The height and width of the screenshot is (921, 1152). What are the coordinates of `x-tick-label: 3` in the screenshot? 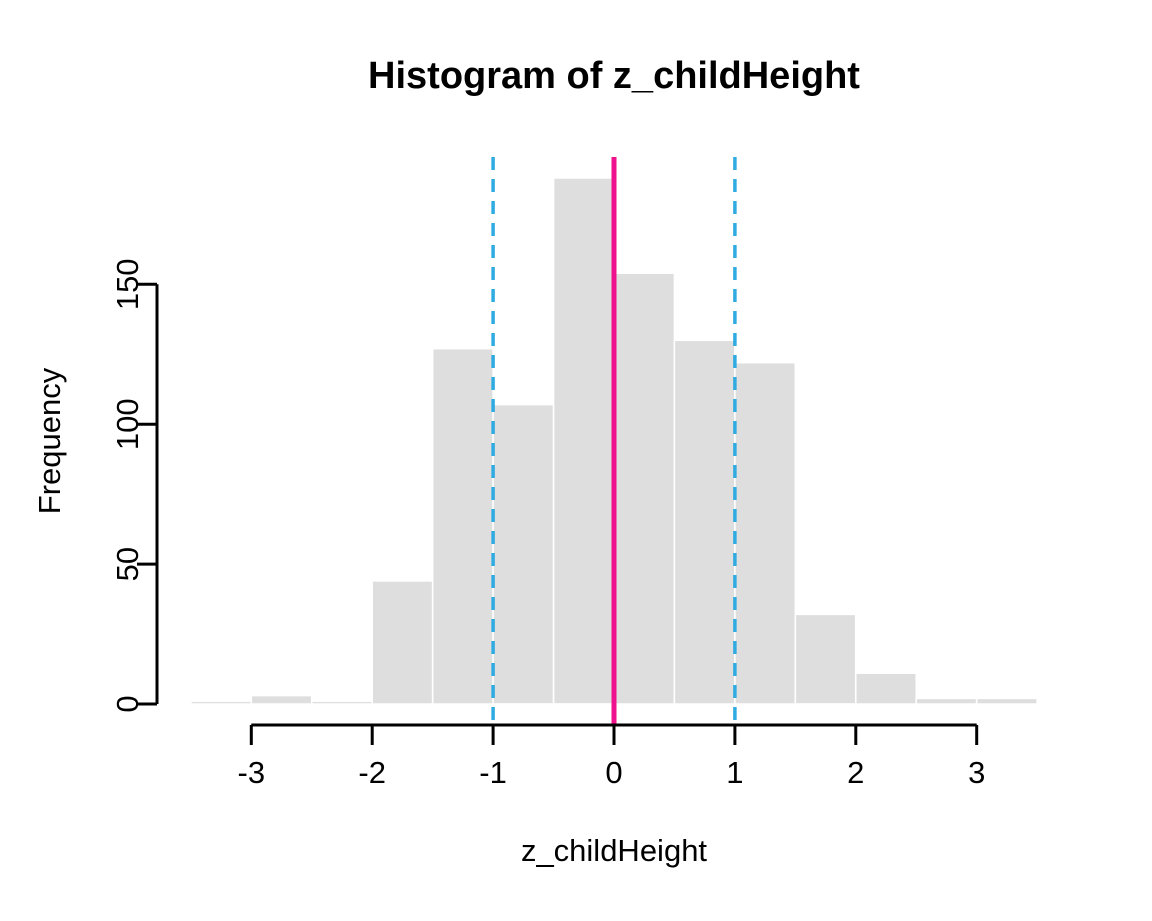 It's located at (976, 772).